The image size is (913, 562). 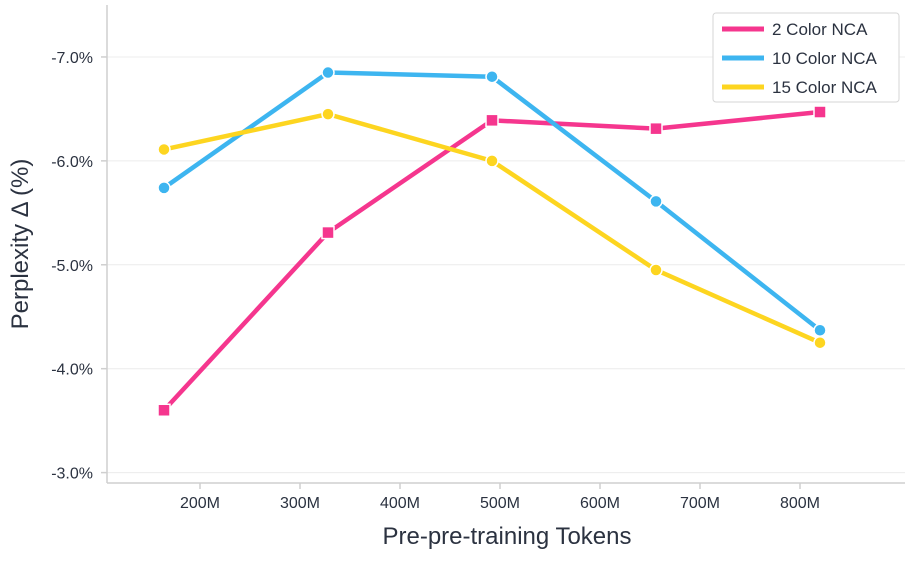 What do you see at coordinates (800, 503) in the screenshot?
I see `x-tick-label: 800M` at bounding box center [800, 503].